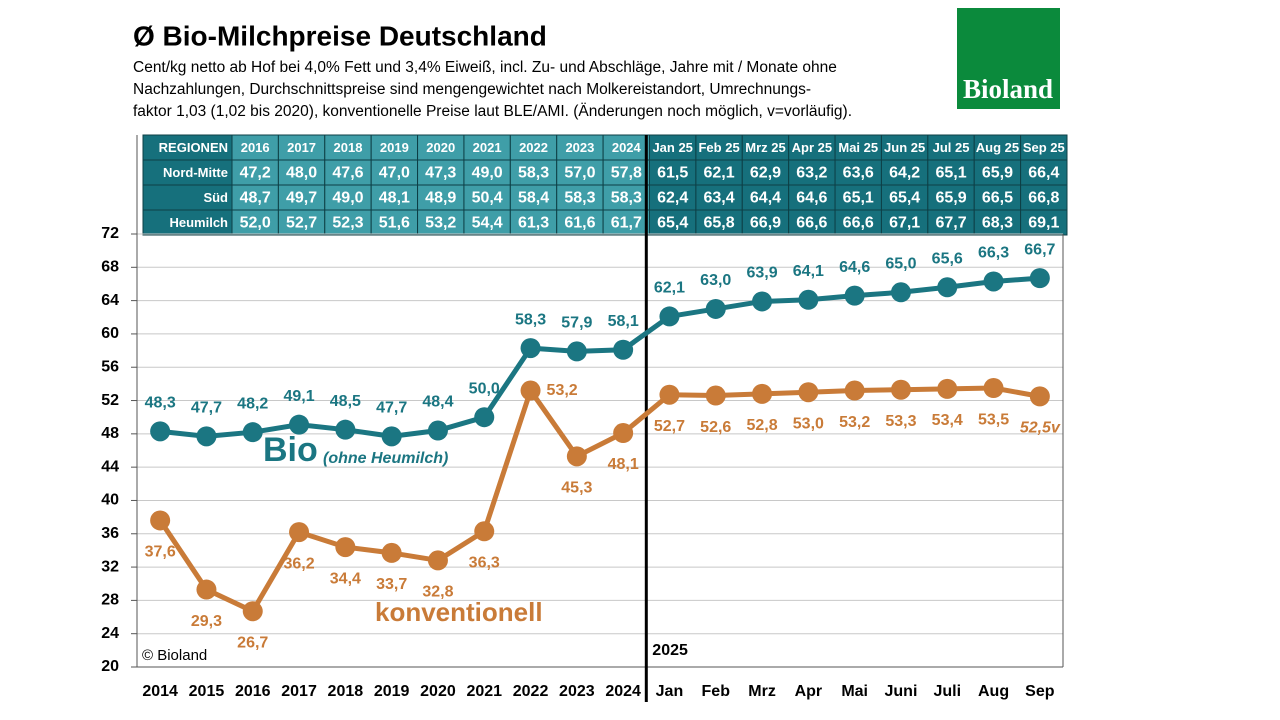 This screenshot has width=1280, height=720. What do you see at coordinates (299, 691) in the screenshot?
I see `x-tick-label: 2017` at bounding box center [299, 691].